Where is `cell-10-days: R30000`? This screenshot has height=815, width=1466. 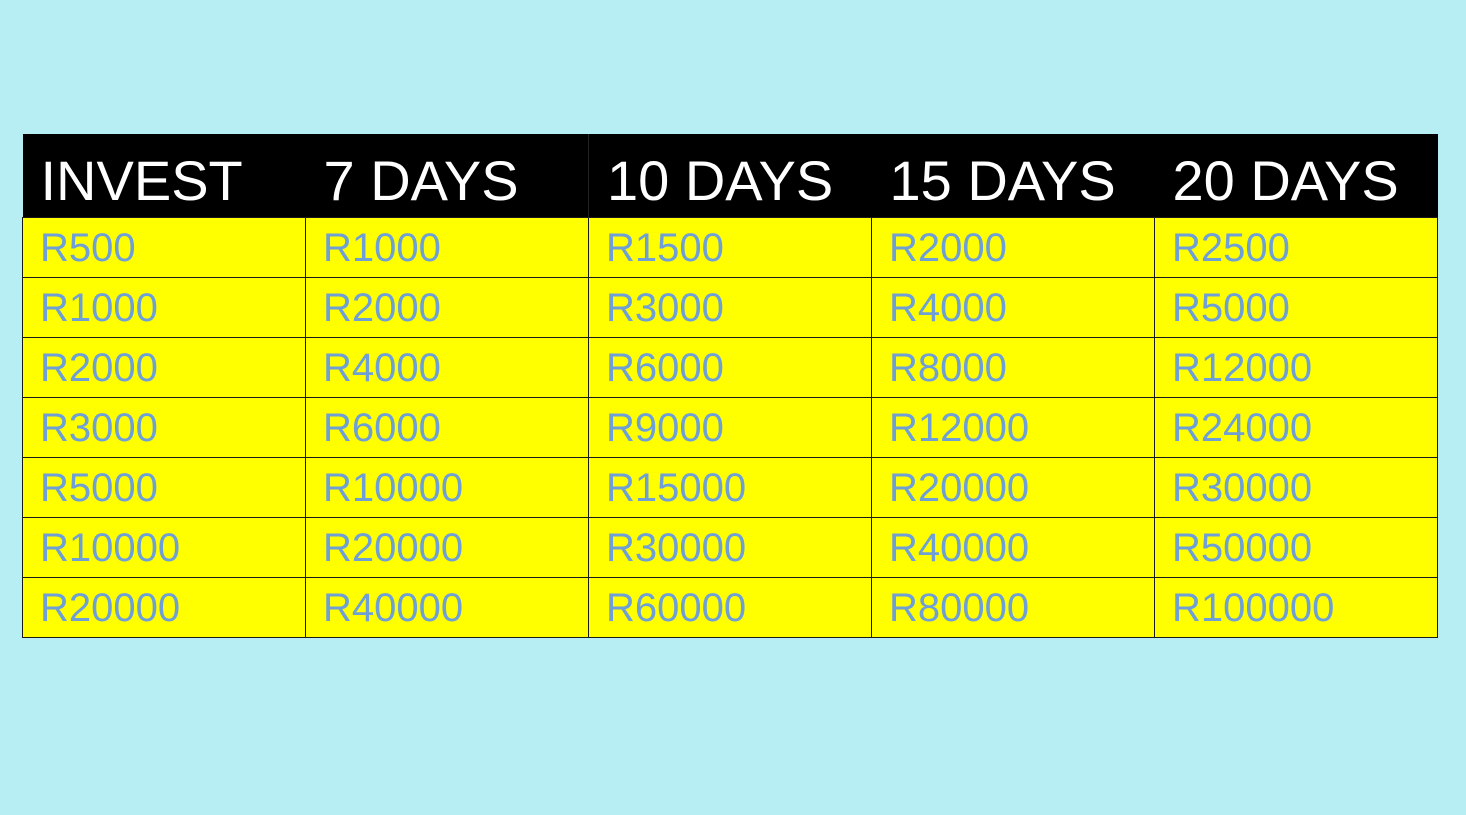 cell-10-days: R30000 is located at coordinates (730, 547).